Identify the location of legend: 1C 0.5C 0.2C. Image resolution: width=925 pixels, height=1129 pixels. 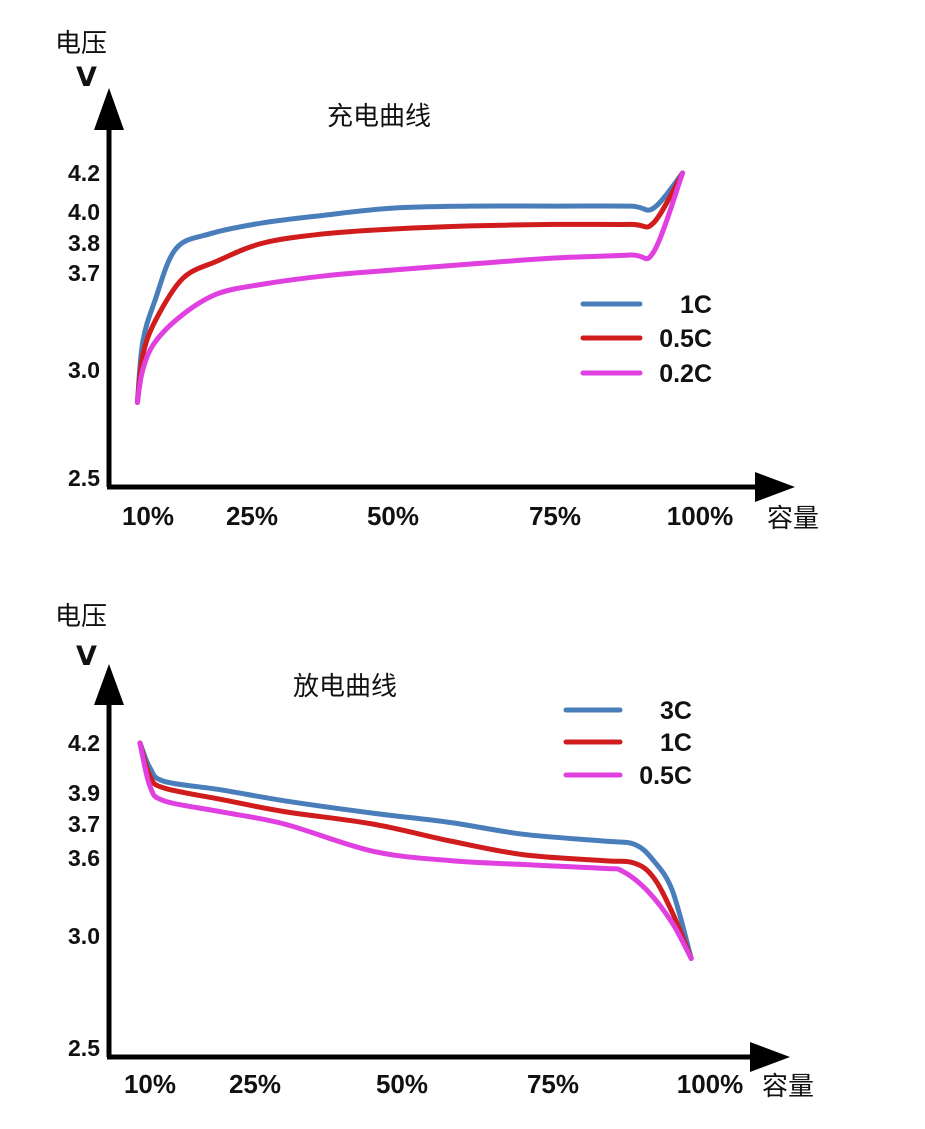
(646, 339).